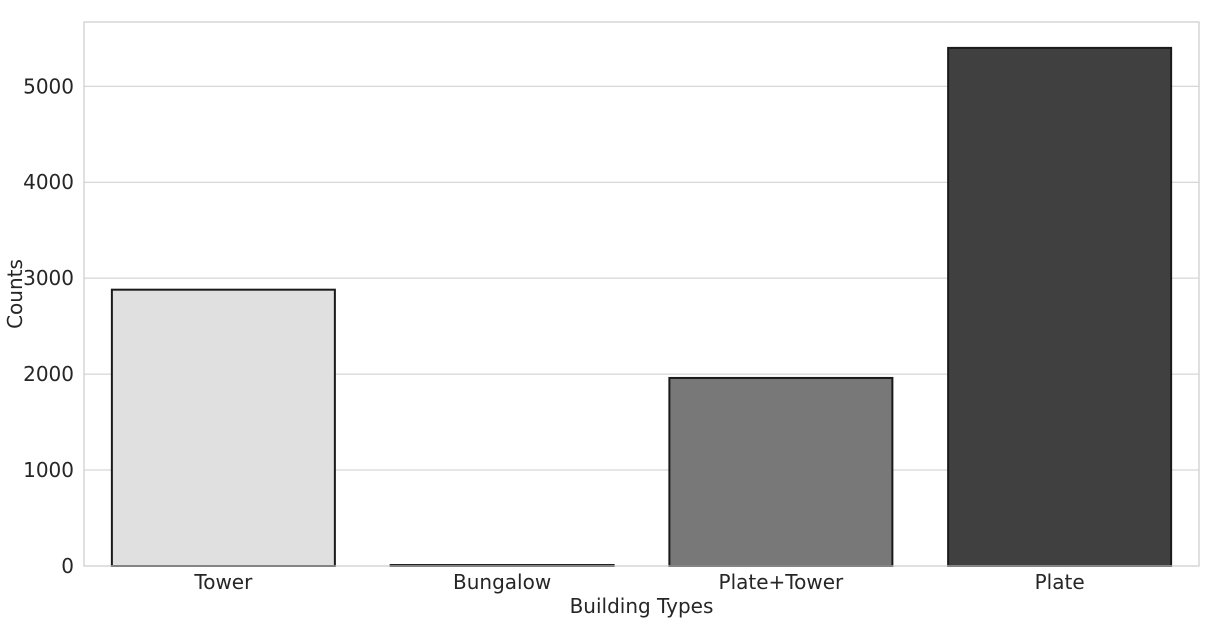  Describe the element at coordinates (223, 582) in the screenshot. I see `x-tick-label: Tower` at that location.